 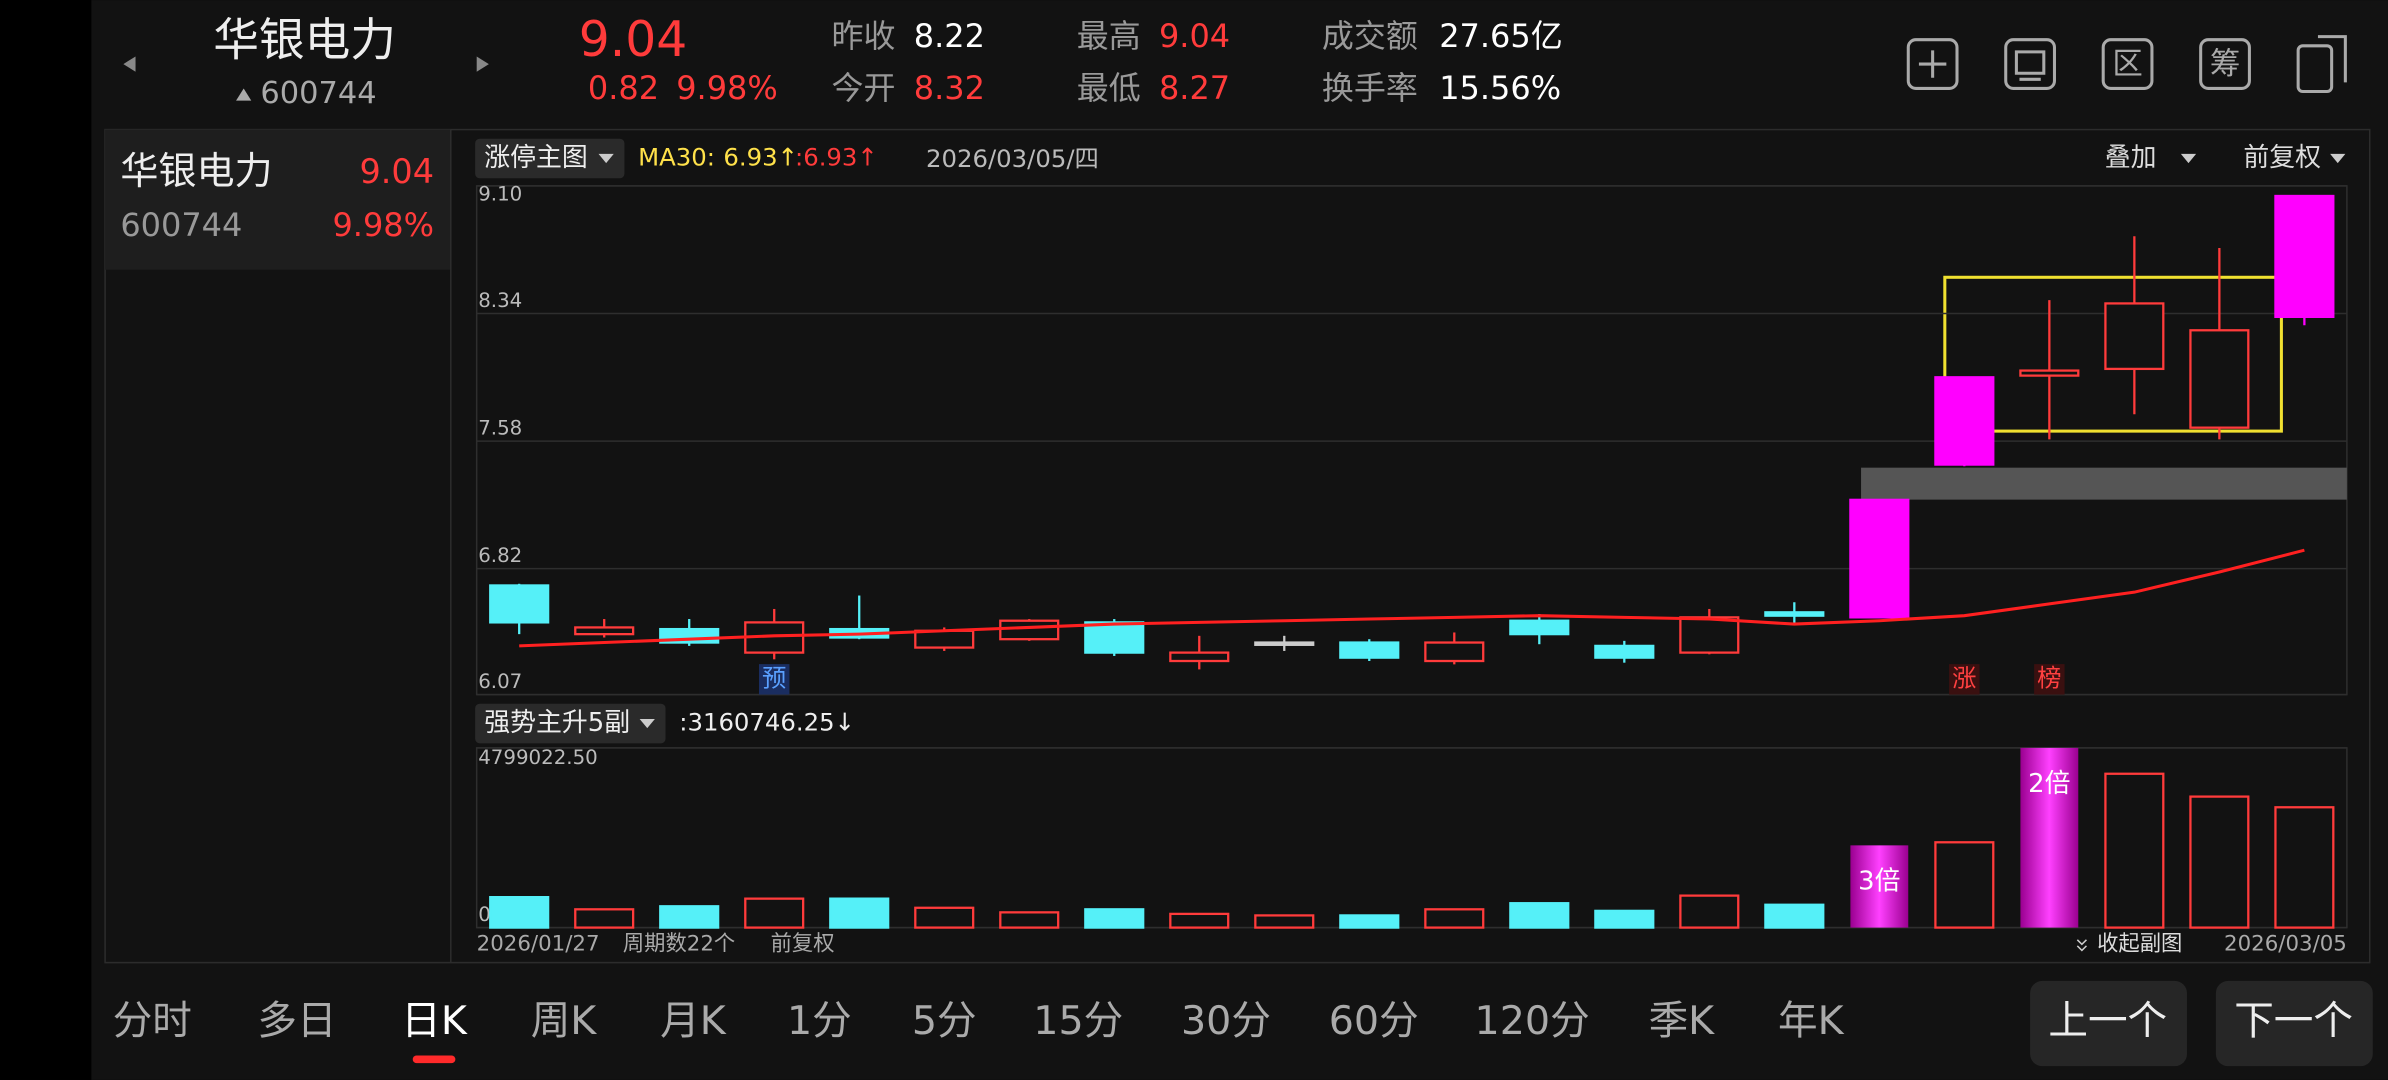 I want to click on highlight-box, so click(x=2113, y=354).